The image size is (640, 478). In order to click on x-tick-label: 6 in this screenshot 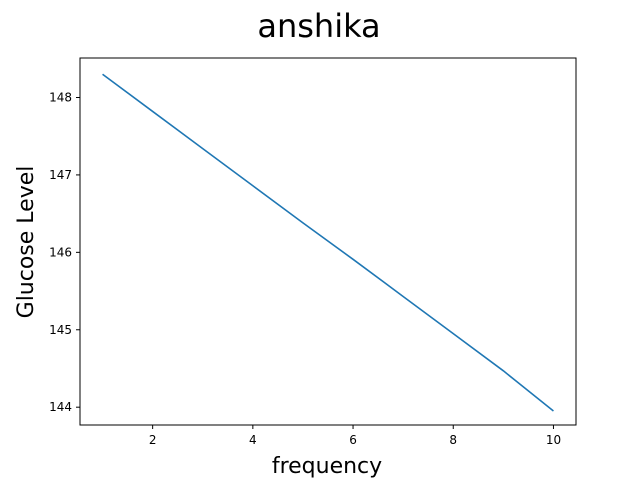, I will do `click(353, 440)`.